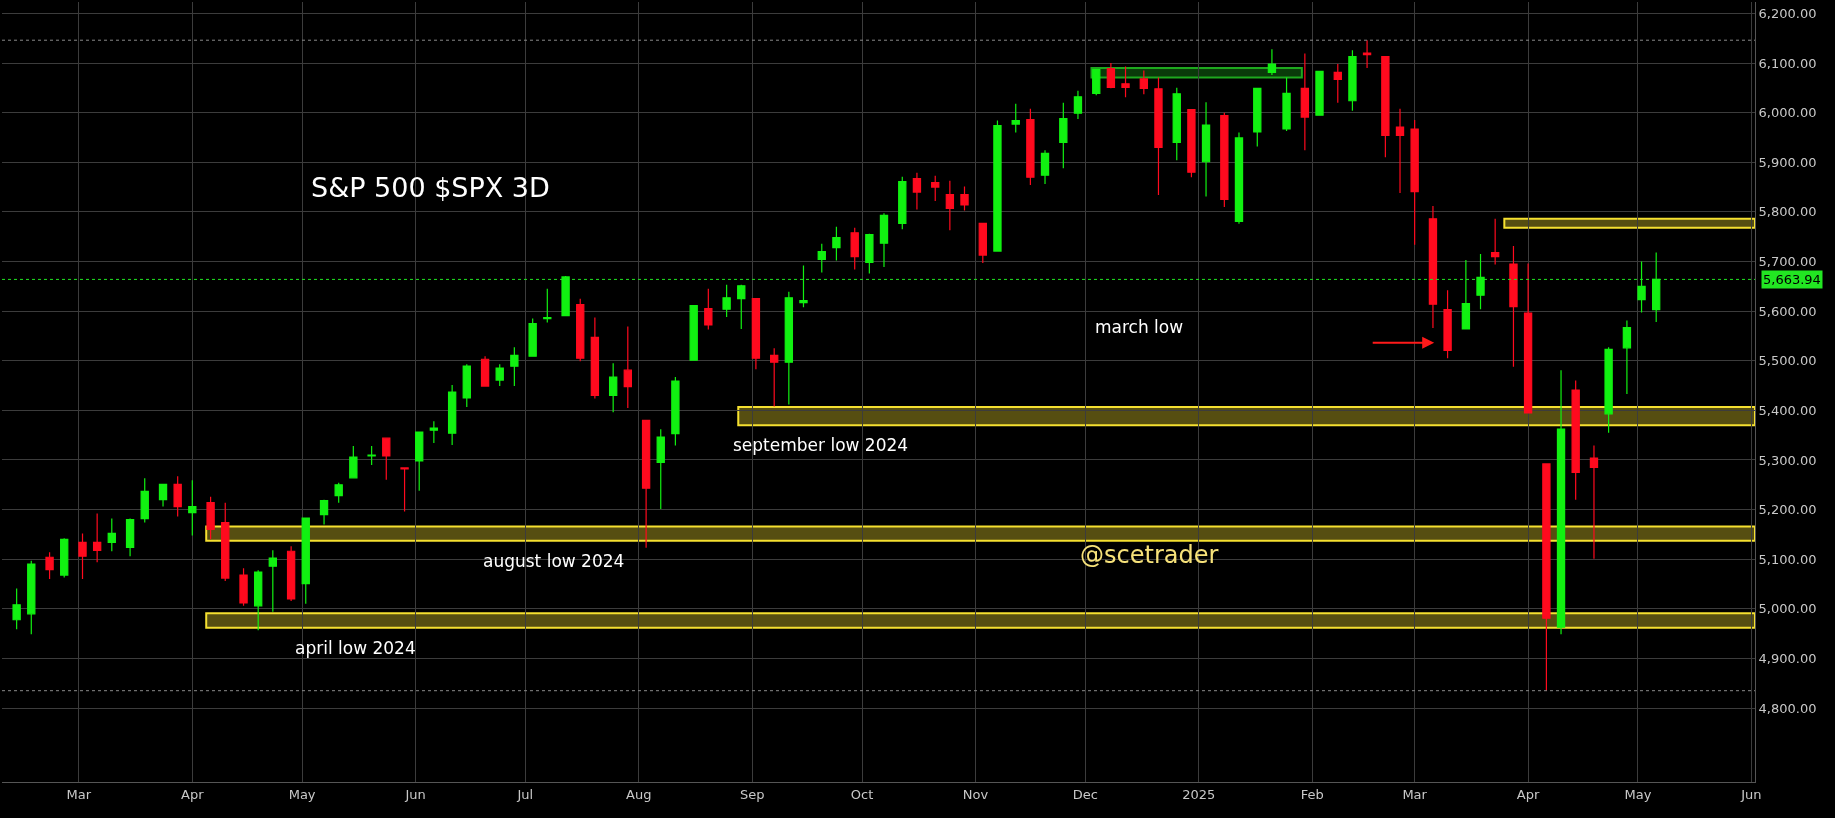  I want to click on y-tick-label: 5,700.00, so click(1787, 262).